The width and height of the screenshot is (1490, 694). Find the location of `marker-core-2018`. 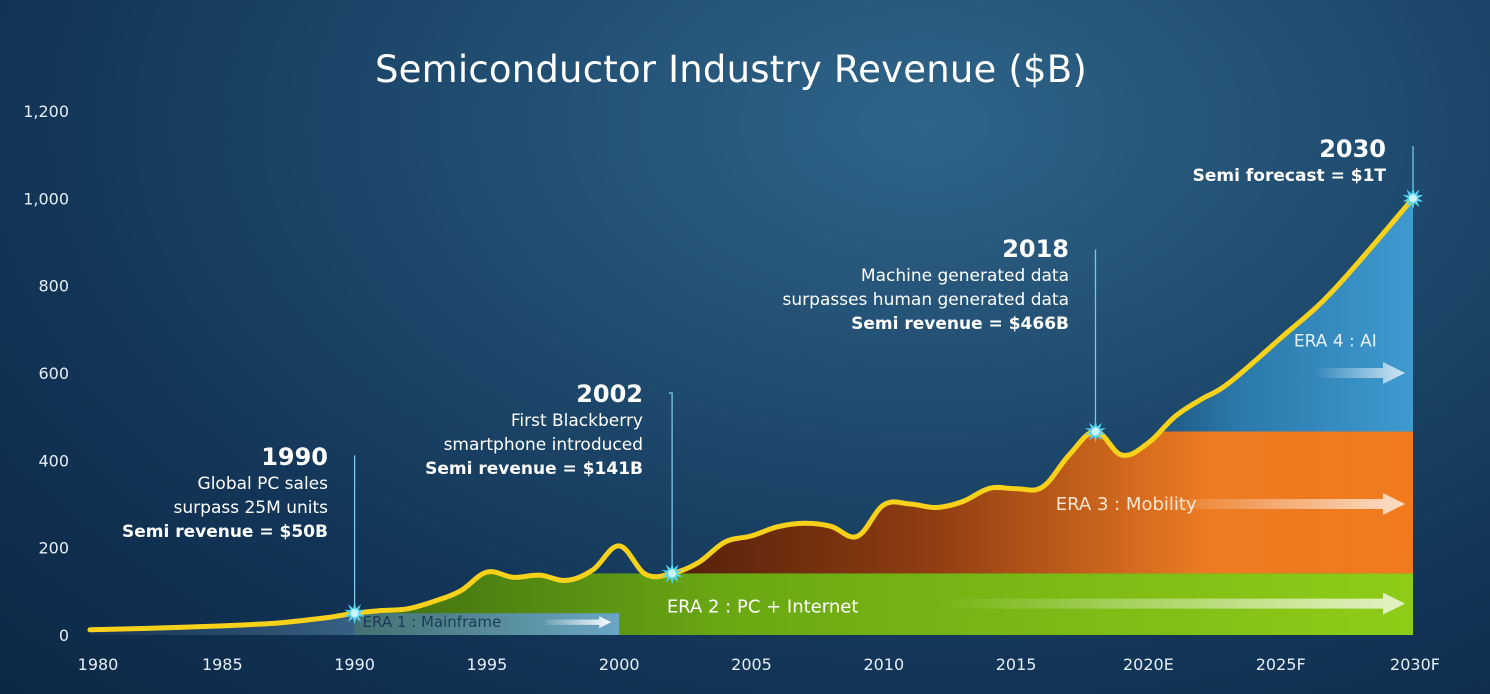

marker-core-2018 is located at coordinates (1095, 431).